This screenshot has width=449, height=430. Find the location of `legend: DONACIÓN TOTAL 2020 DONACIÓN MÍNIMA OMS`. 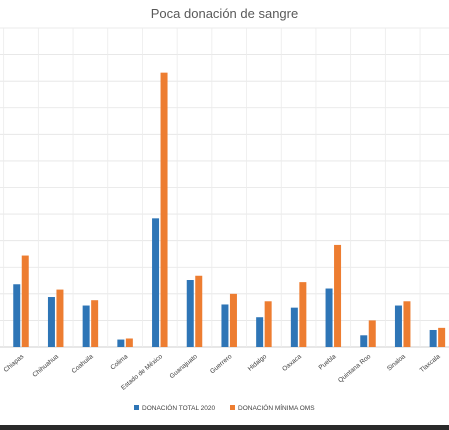

legend: DONACIÓN TOTAL 2020 DONACIÓN MÍNIMA OMS is located at coordinates (224, 407).